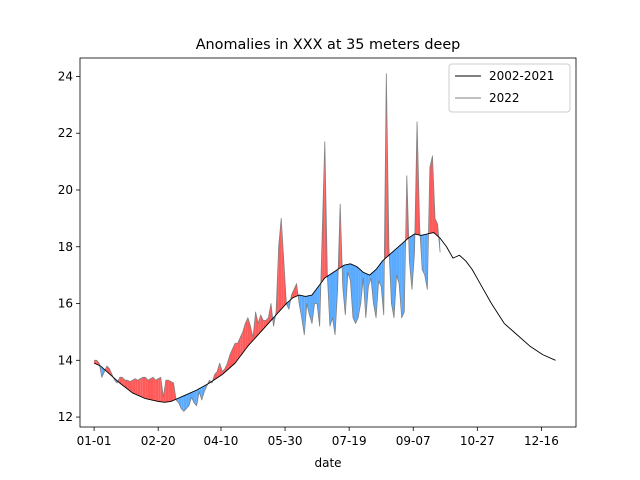 This screenshot has height=480, width=640. I want to click on y-tick-label: 22, so click(65, 133).